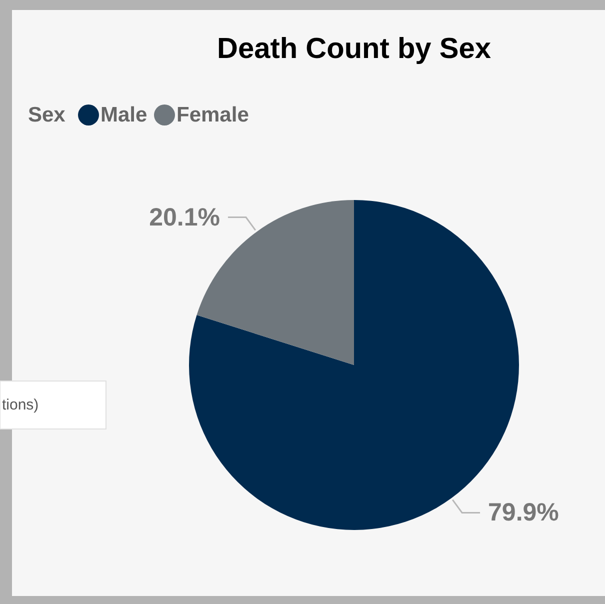 This screenshot has height=604, width=605. Describe the element at coordinates (212, 115) in the screenshot. I see `legend-label: Female` at that location.